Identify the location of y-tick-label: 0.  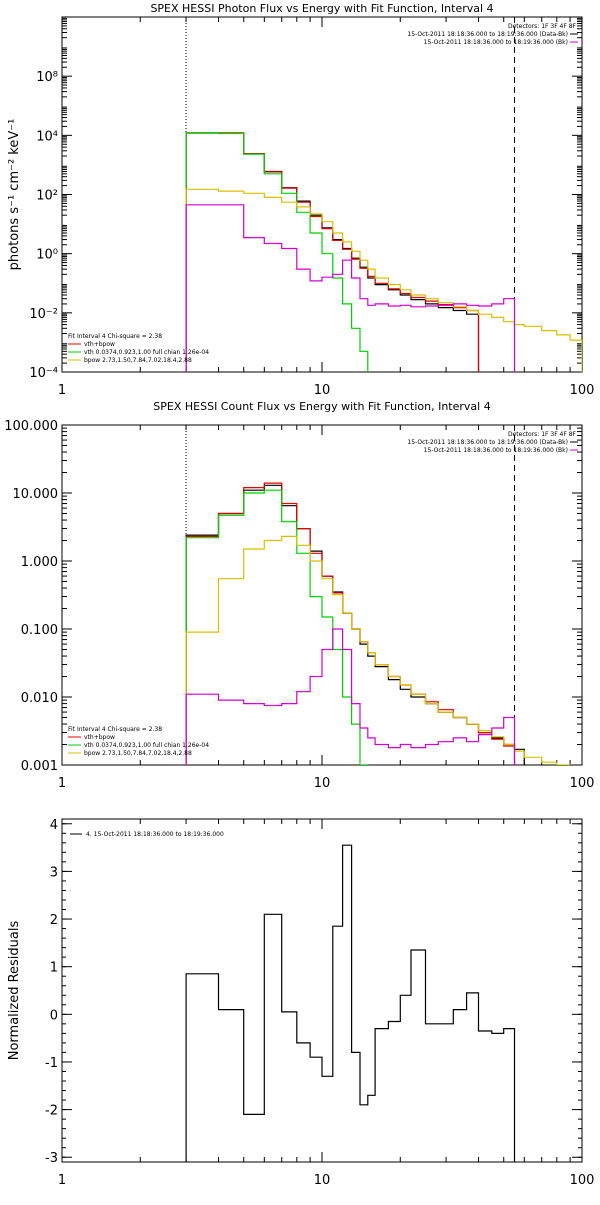
(54, 1015).